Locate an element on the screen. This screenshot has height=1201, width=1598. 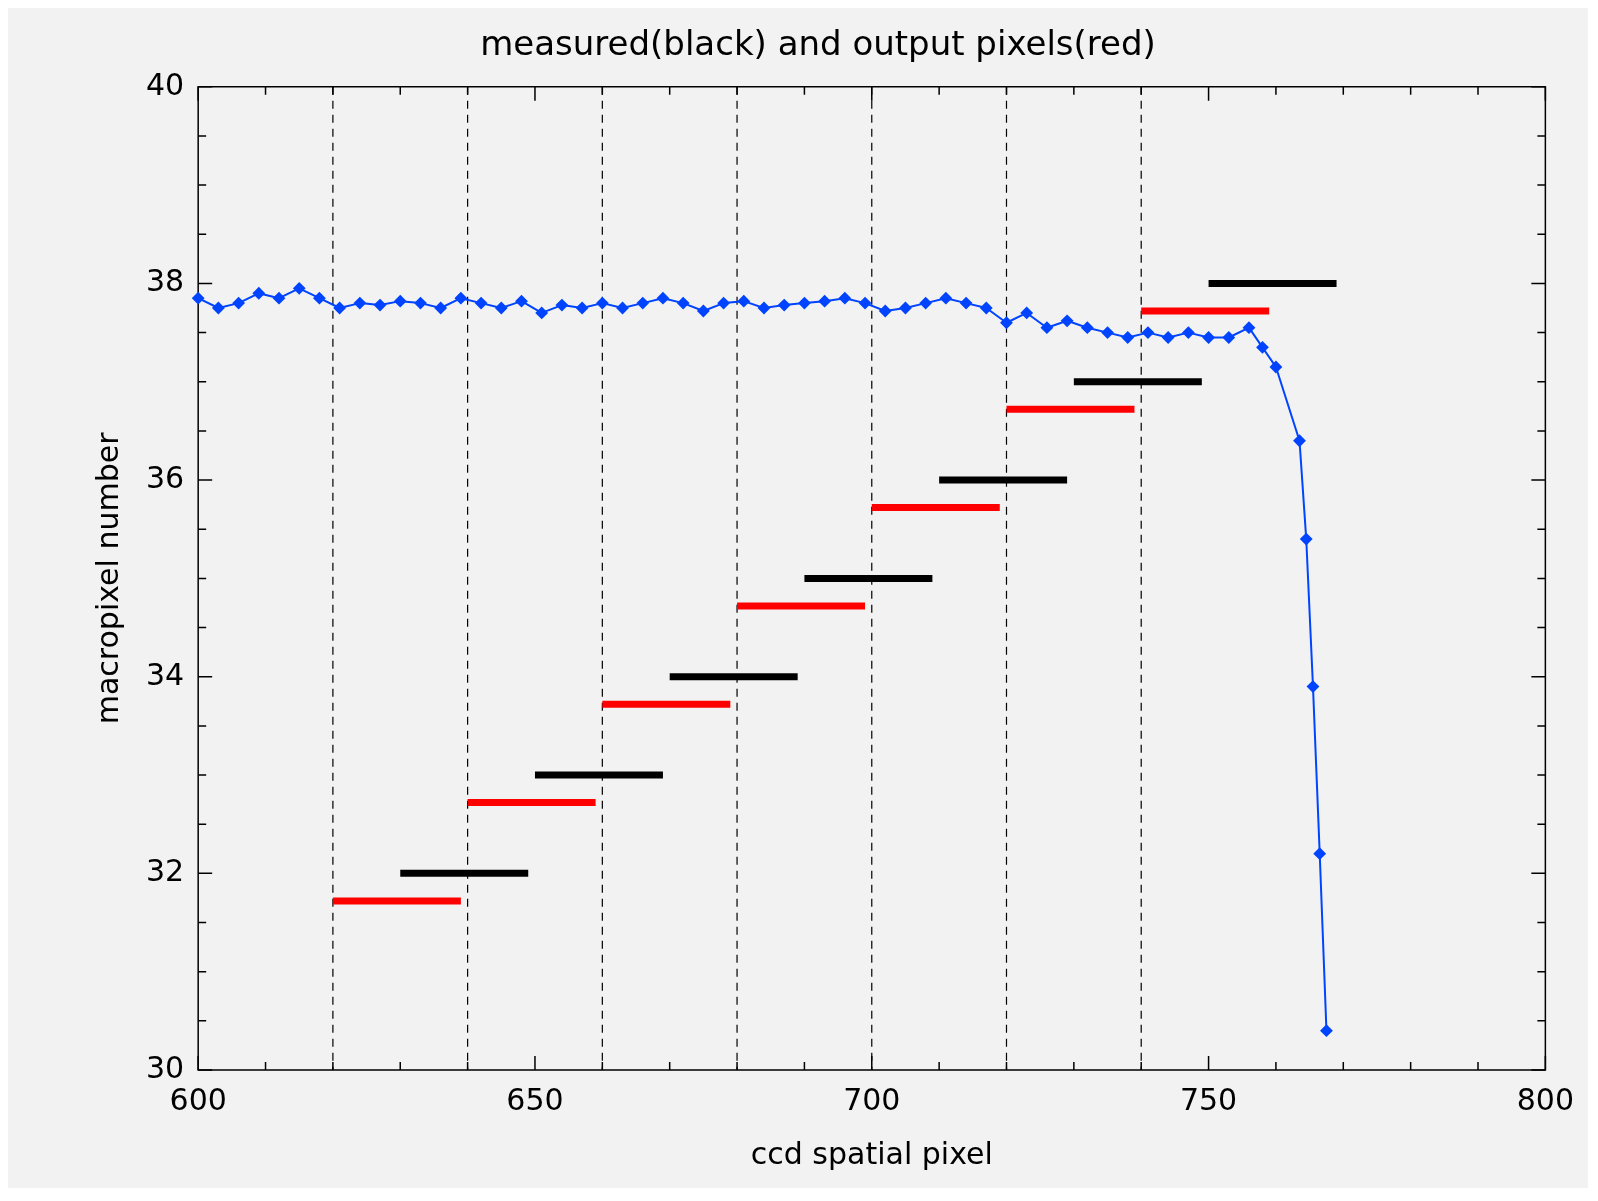
x-tick-label: 800 is located at coordinates (1545, 1099).